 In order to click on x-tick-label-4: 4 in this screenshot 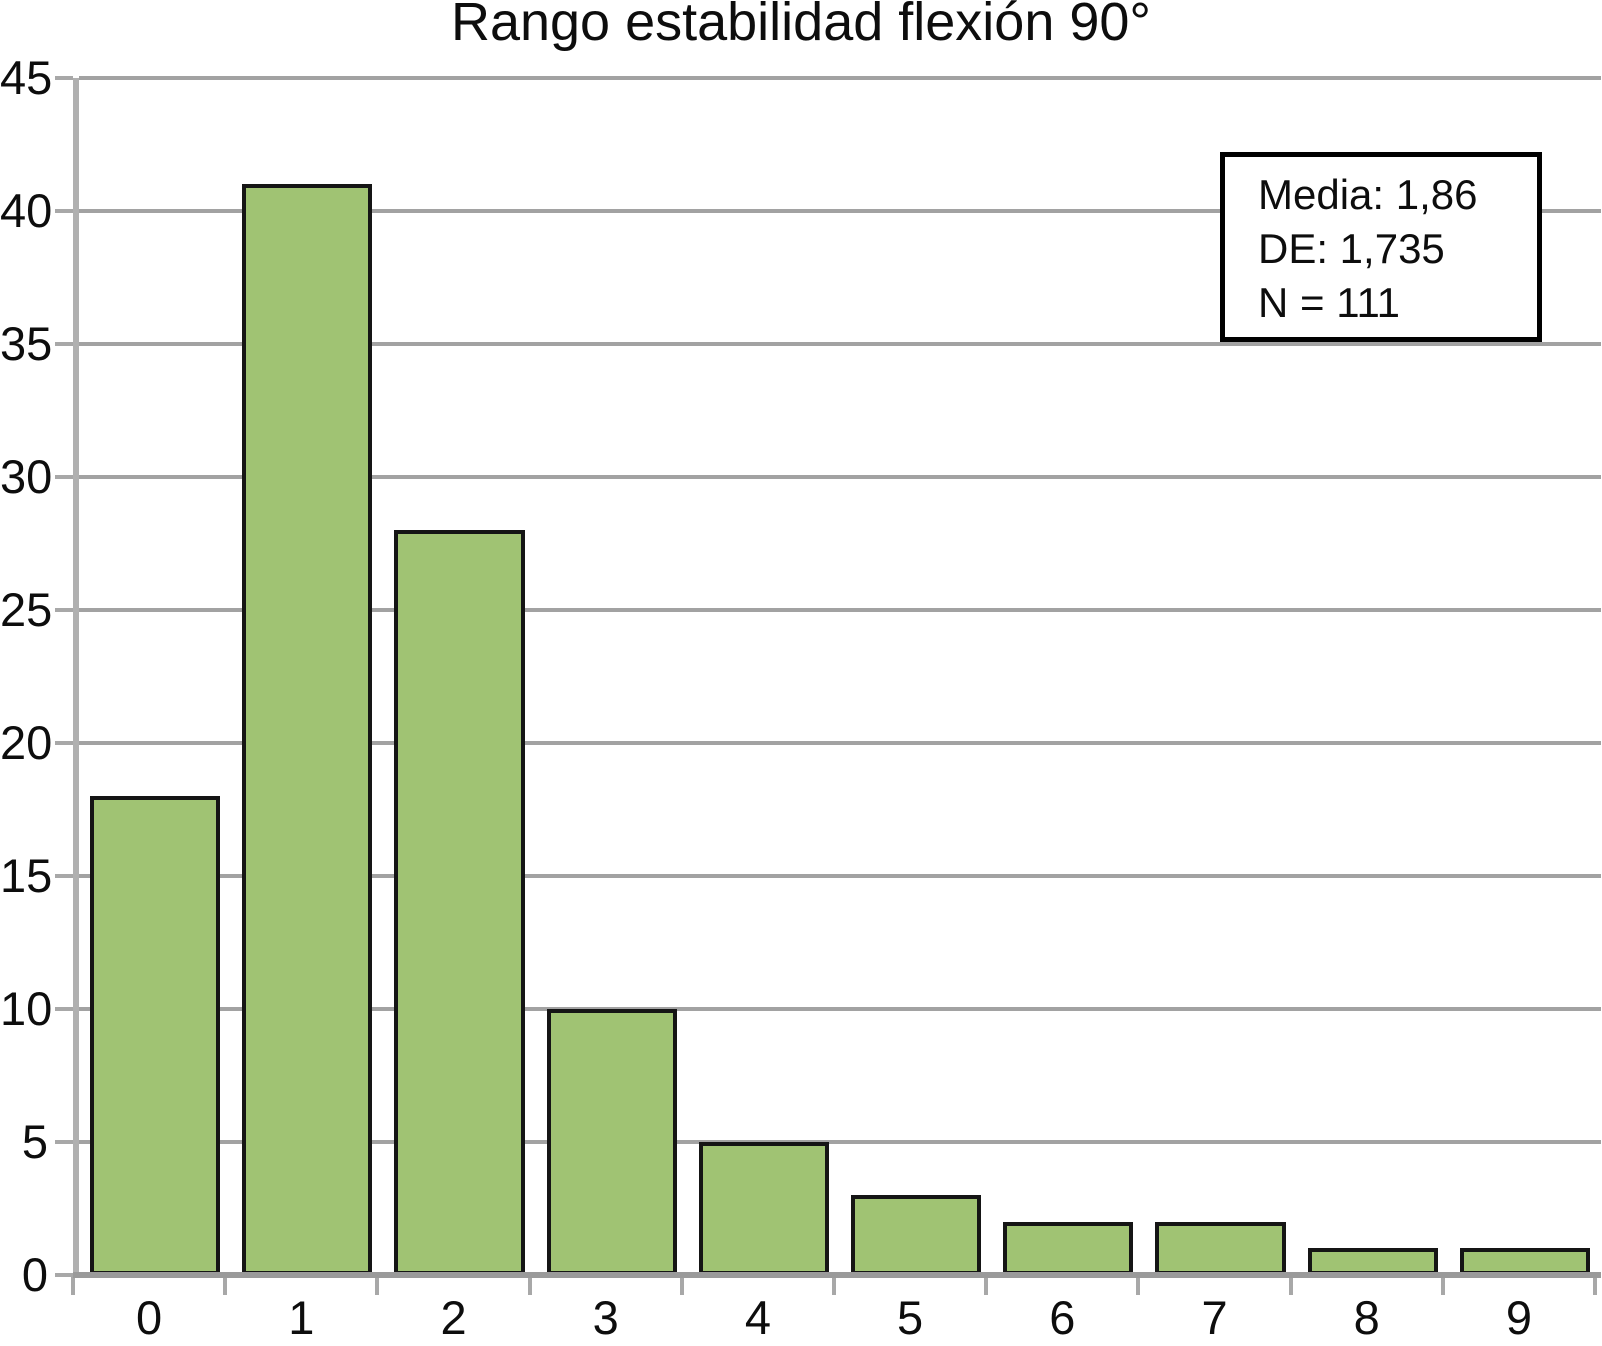, I will do `click(757, 1317)`.